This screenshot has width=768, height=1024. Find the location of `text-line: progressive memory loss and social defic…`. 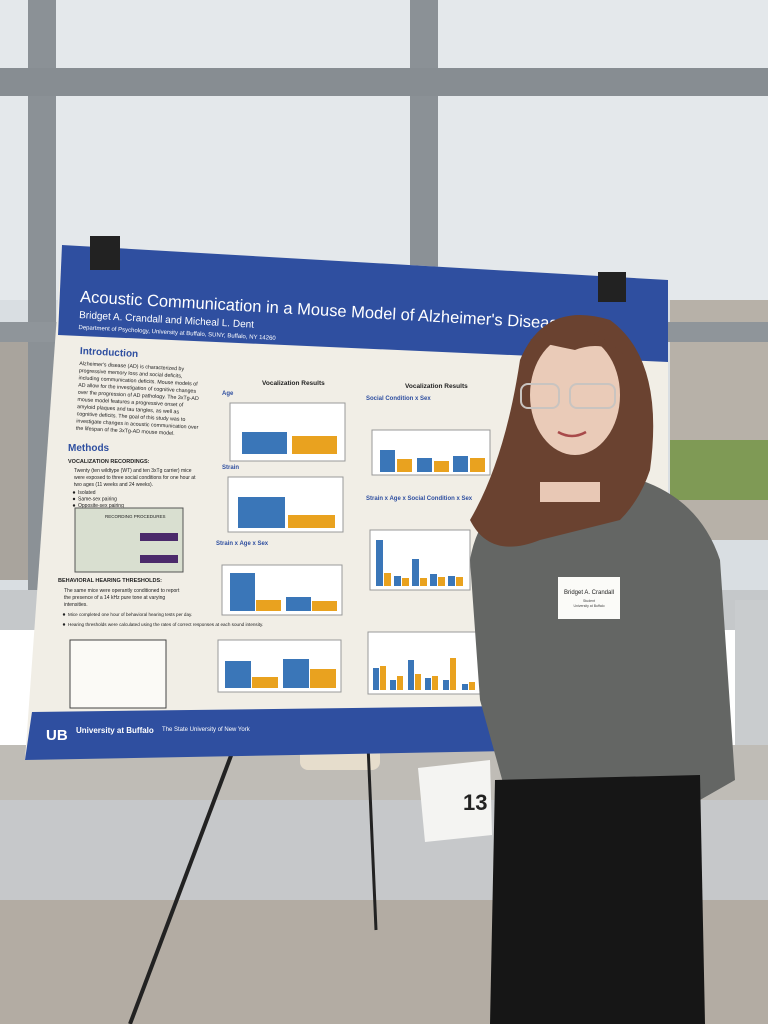

text-line: progressive memory loss and social defic… is located at coordinates (131, 373).